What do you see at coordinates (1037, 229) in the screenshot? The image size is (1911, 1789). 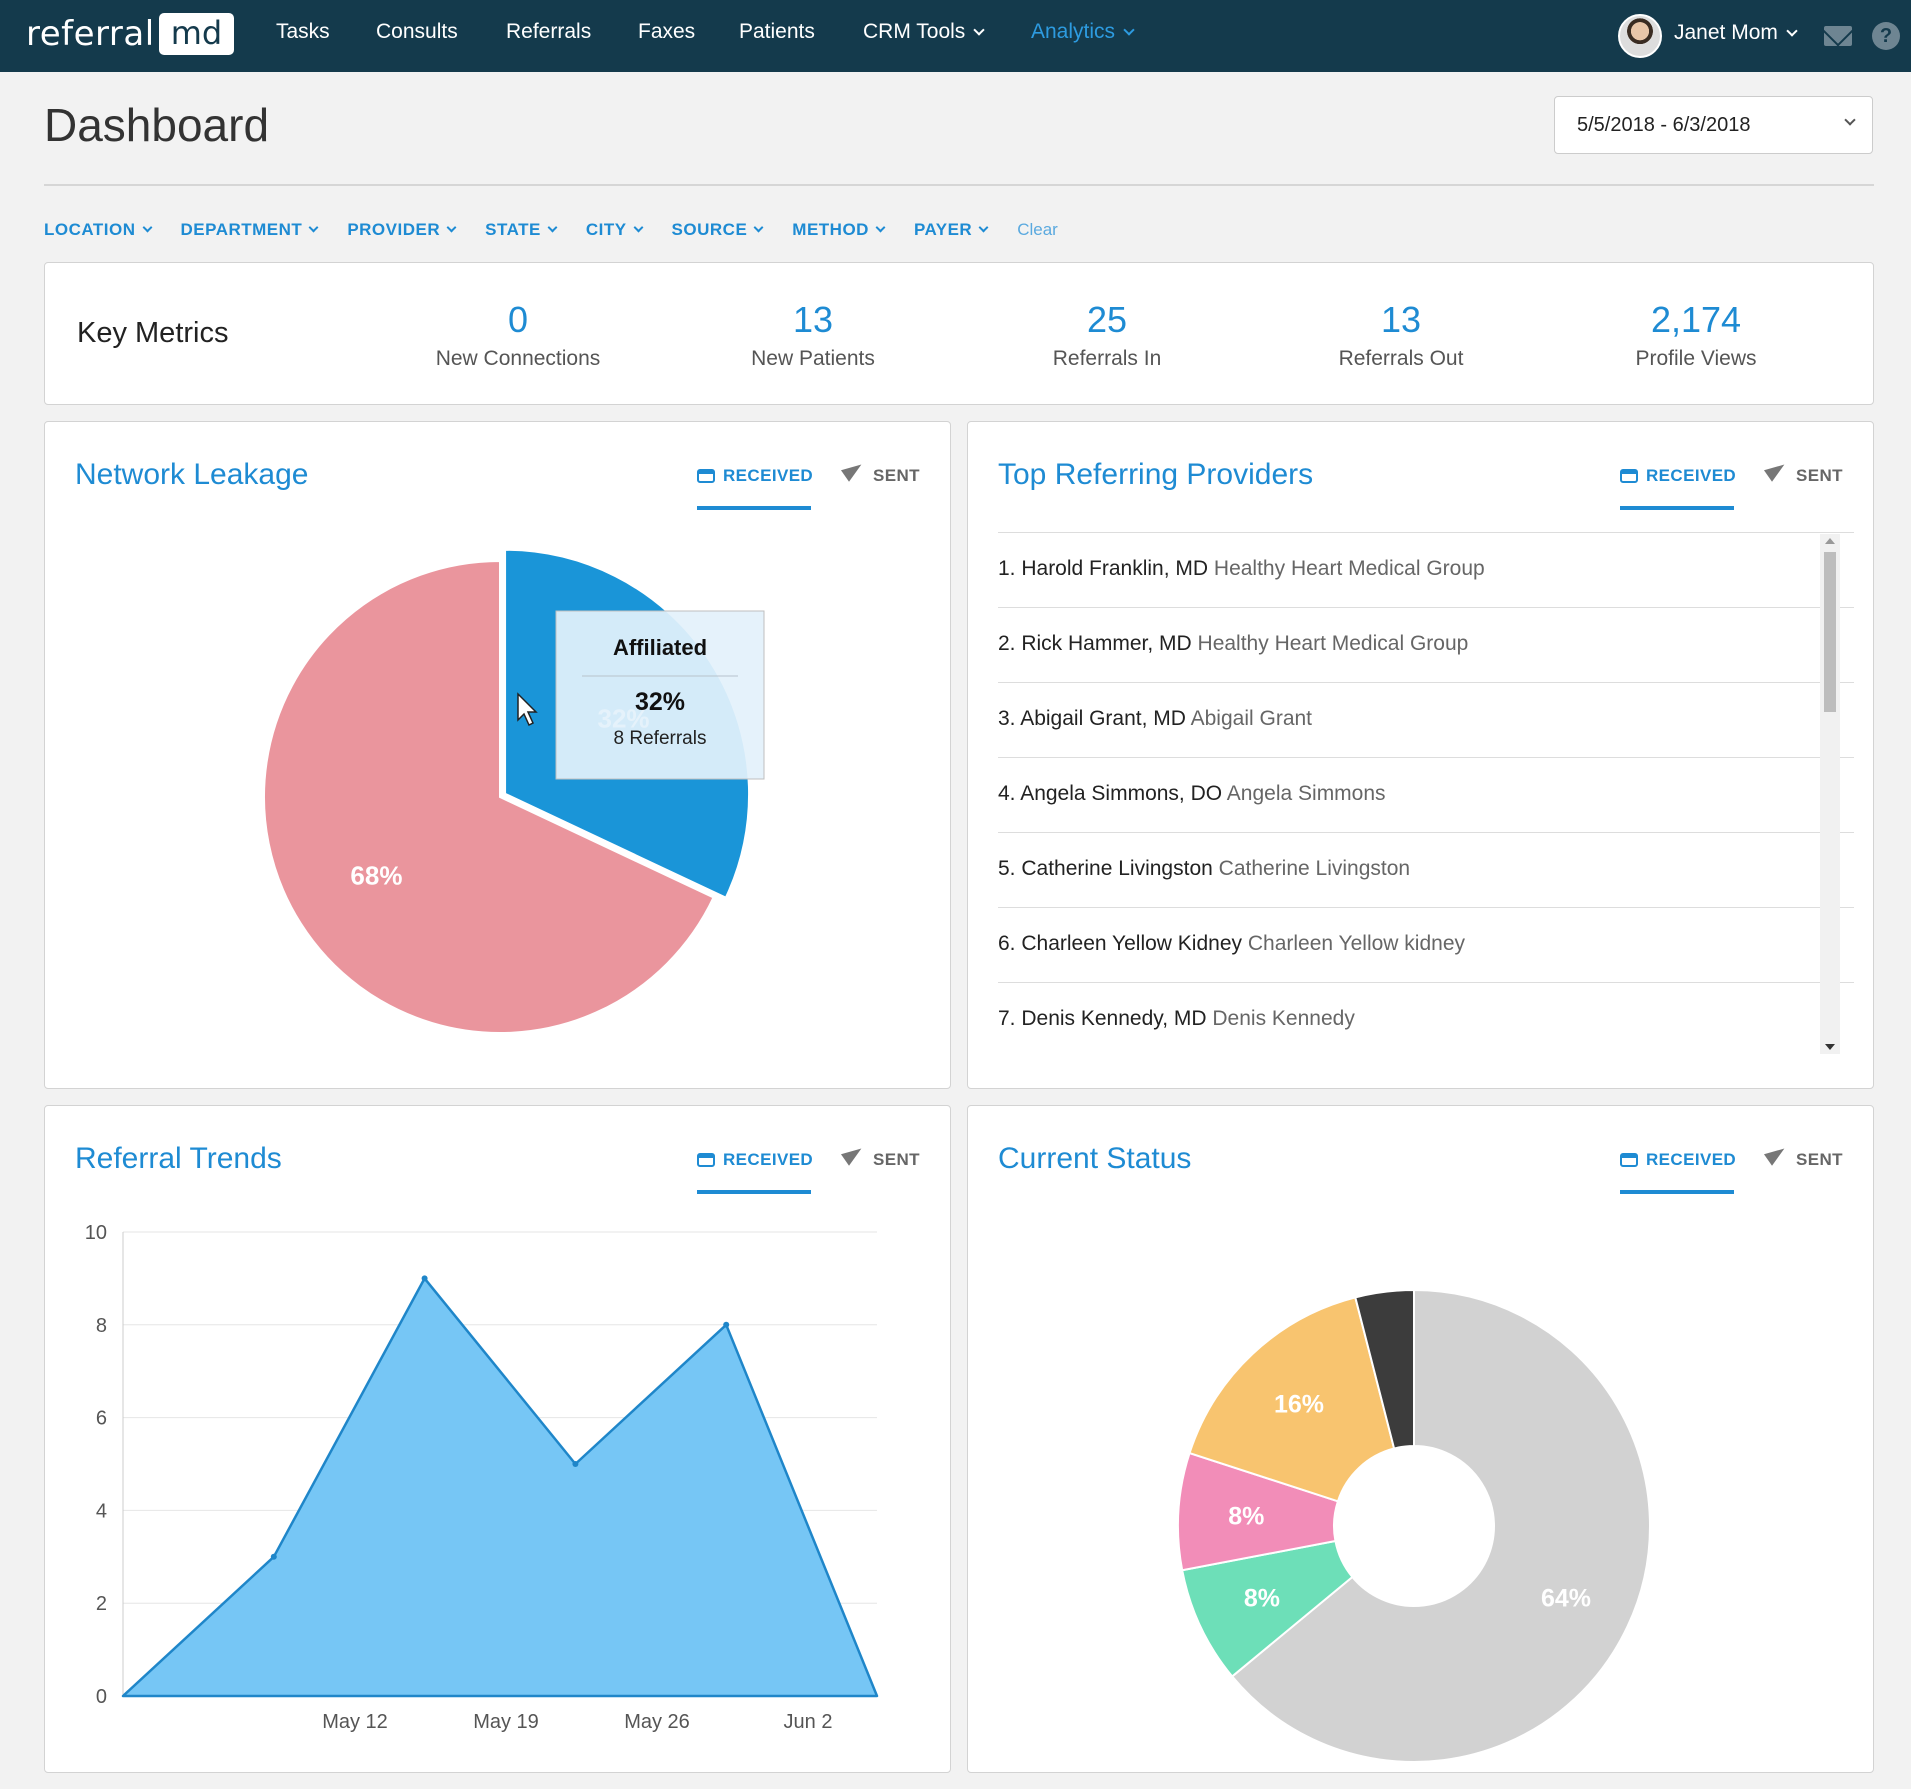 I see `clear-filters-link: Clear` at bounding box center [1037, 229].